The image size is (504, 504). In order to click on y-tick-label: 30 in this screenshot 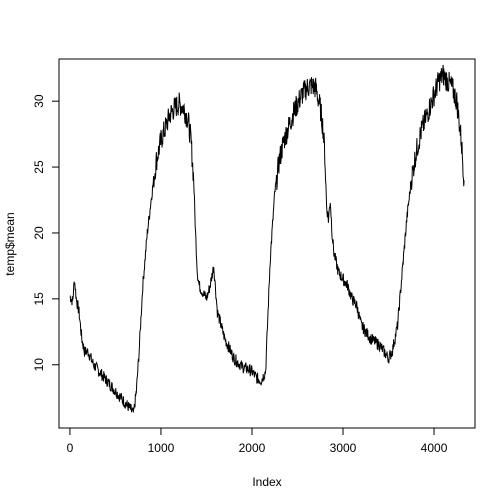, I will do `click(39, 101)`.